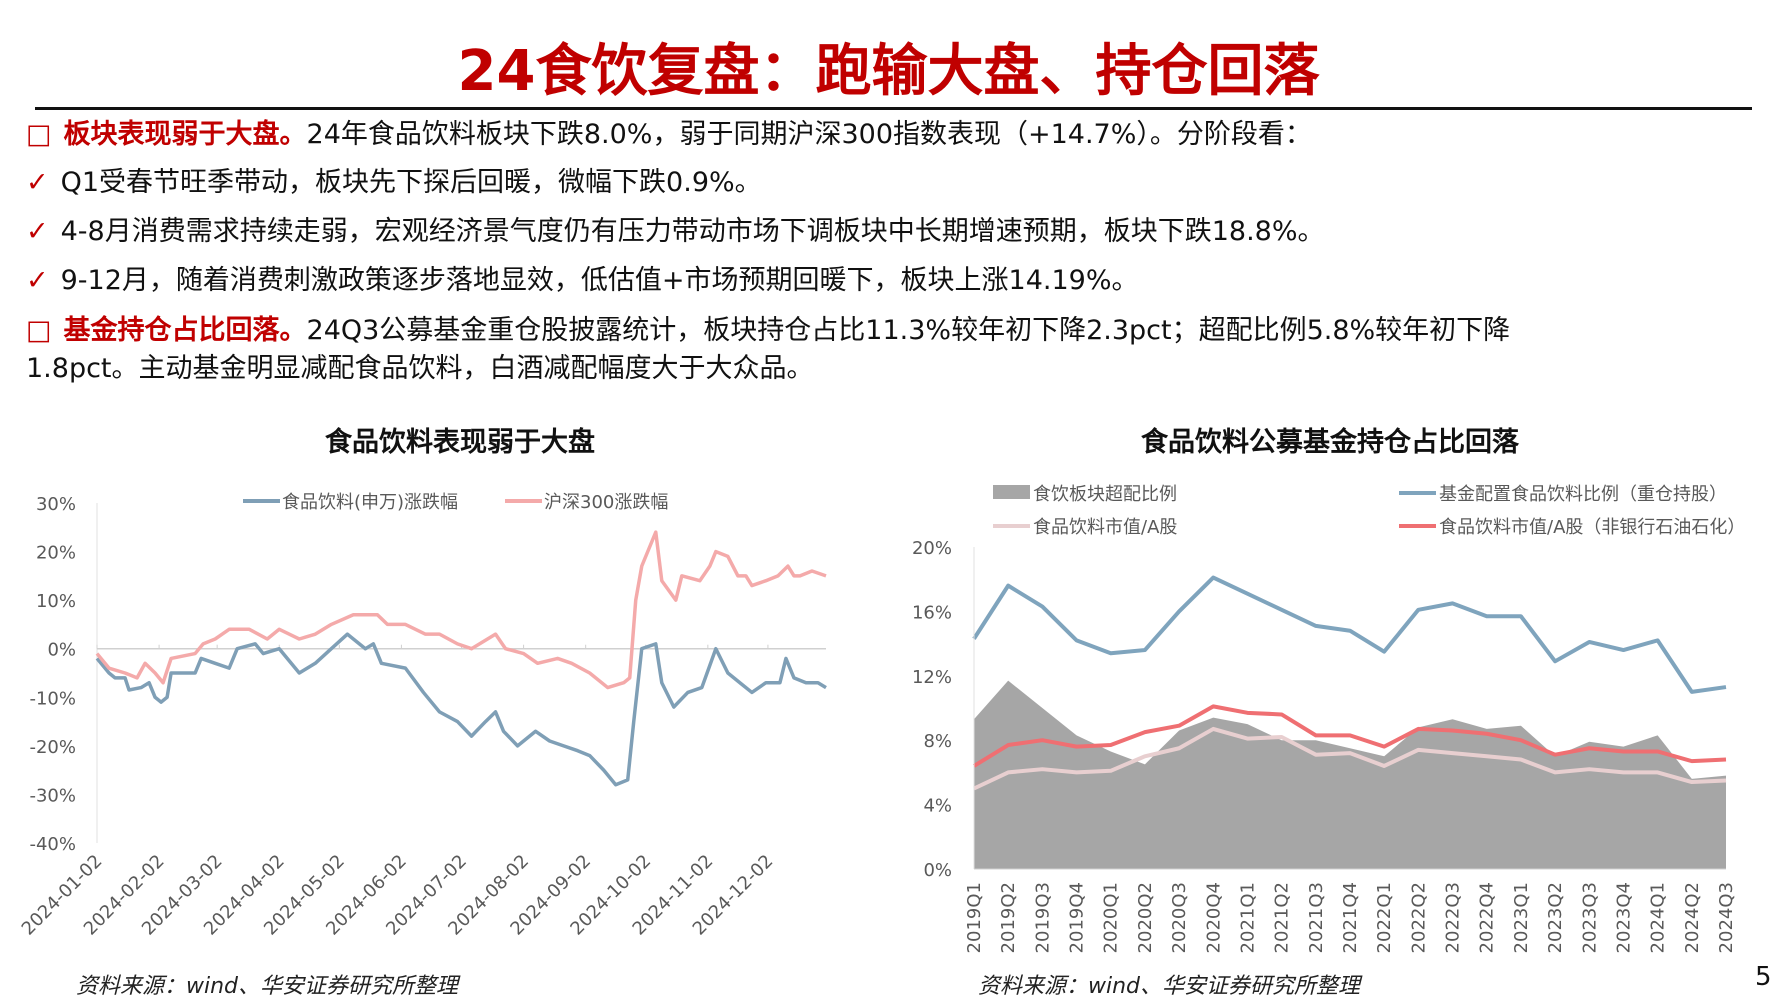  Describe the element at coordinates (606, 502) in the screenshot. I see `left-legend-label: 沪深300涨跌幅` at that location.